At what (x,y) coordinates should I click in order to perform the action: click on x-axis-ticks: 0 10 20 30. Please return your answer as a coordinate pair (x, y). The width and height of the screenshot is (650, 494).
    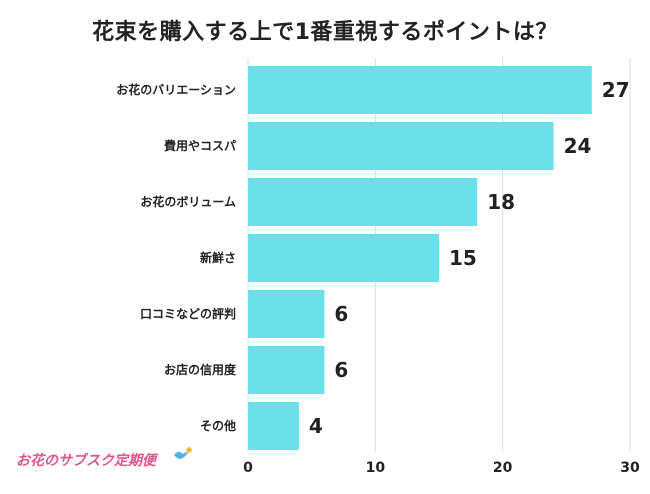
    Looking at the image, I should click on (441, 468).